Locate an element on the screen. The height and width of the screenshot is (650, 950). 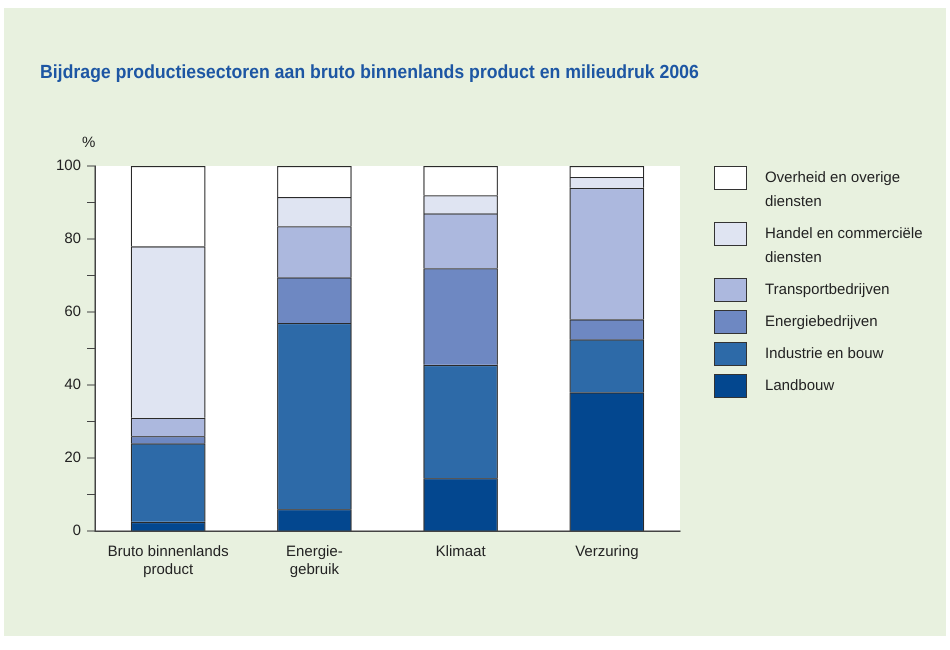
x-tick-label: Bruto binnenlands product is located at coordinates (168, 560).